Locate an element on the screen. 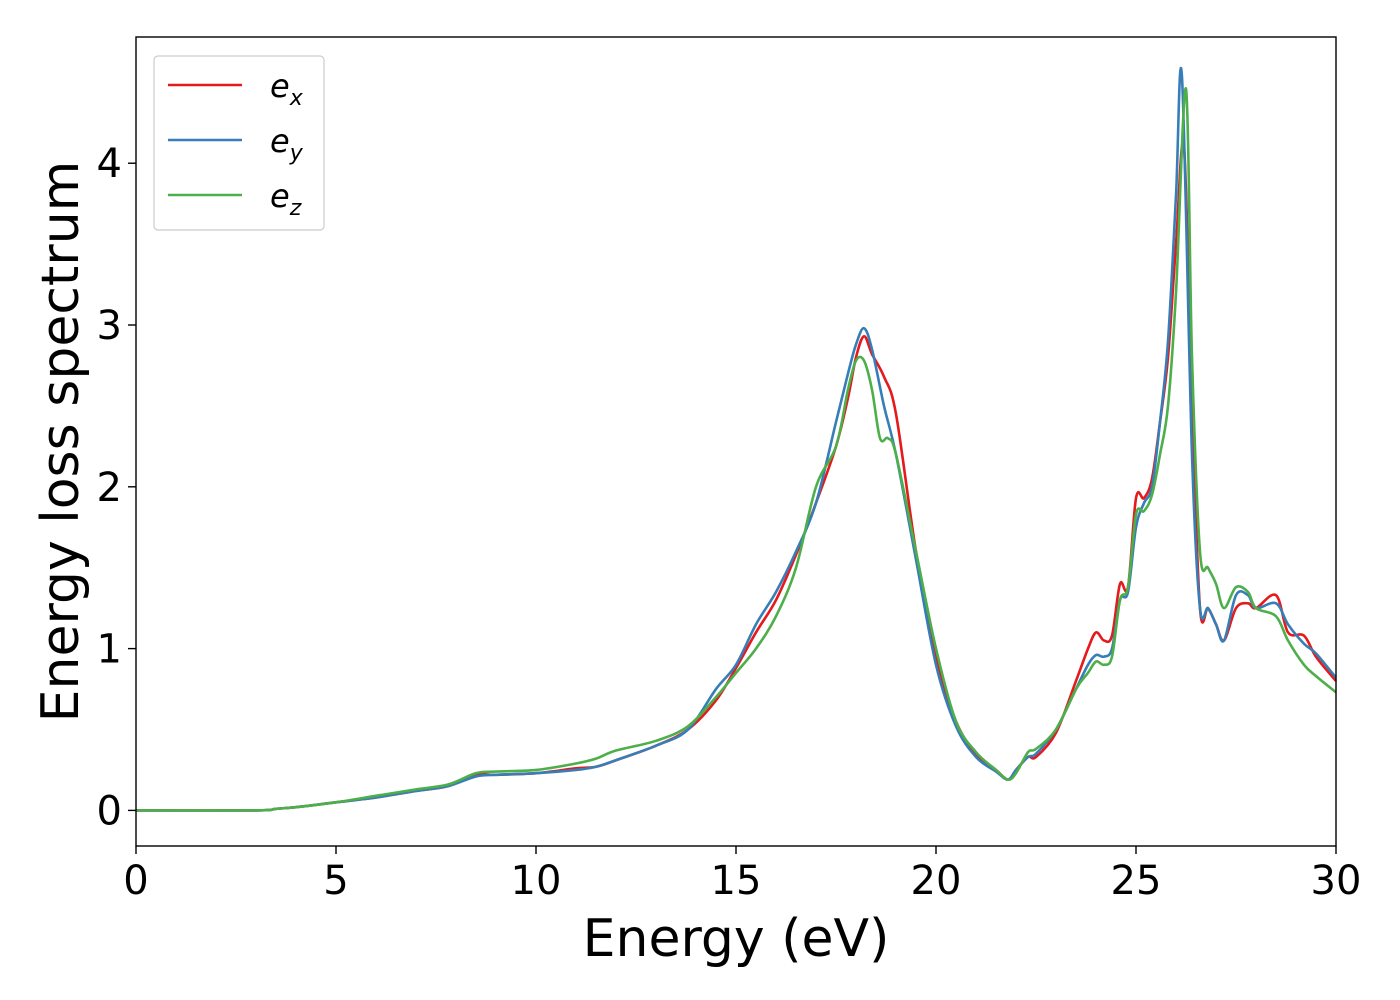 The height and width of the screenshot is (1000, 1400). x-tick-label: 20 is located at coordinates (936, 881).